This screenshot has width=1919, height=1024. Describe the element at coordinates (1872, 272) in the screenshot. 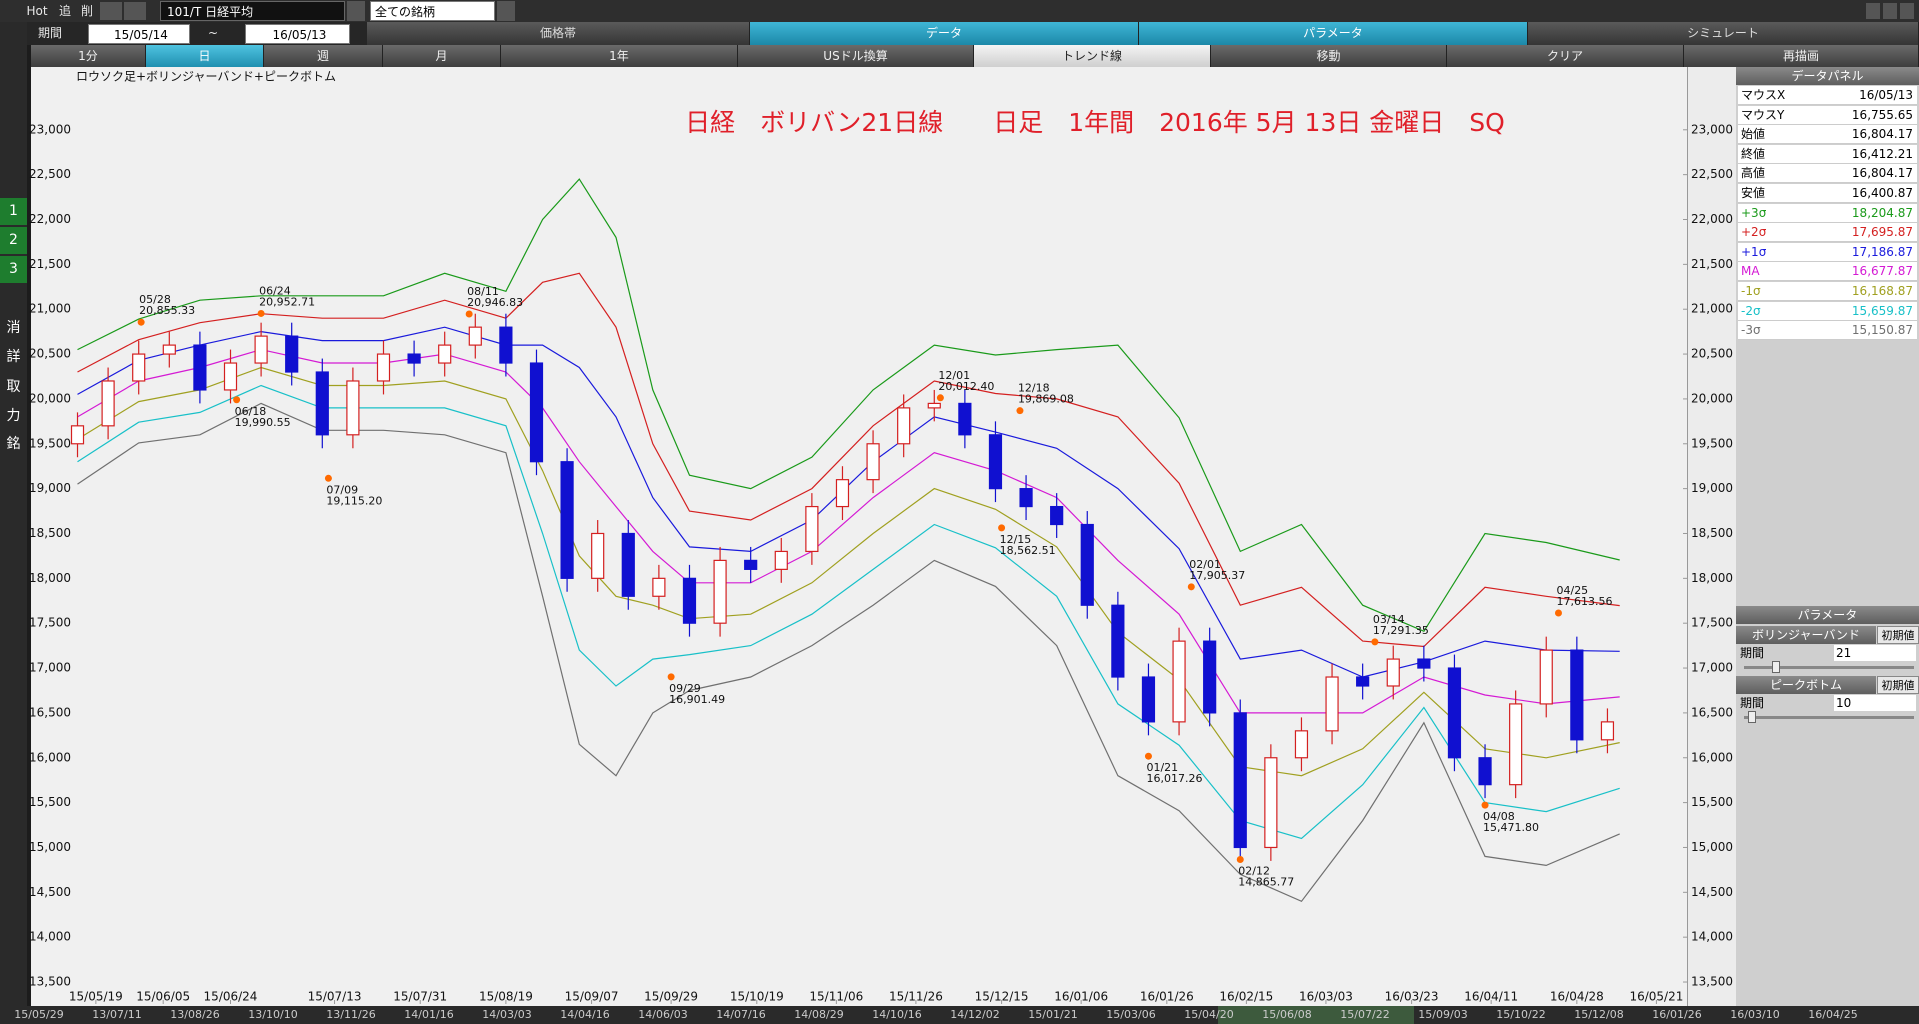

I see `data-row-value: 16,677.87` at that location.